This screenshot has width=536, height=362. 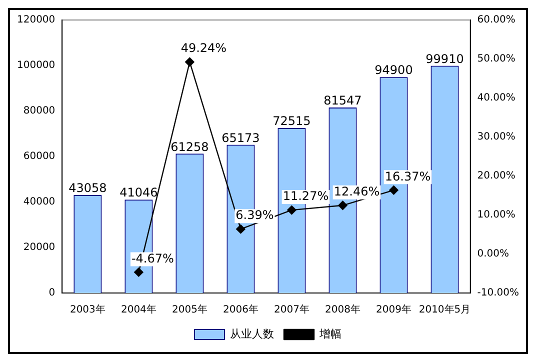 What do you see at coordinates (496, 98) in the screenshot?
I see `y2-tick-label: 40.00%` at bounding box center [496, 98].